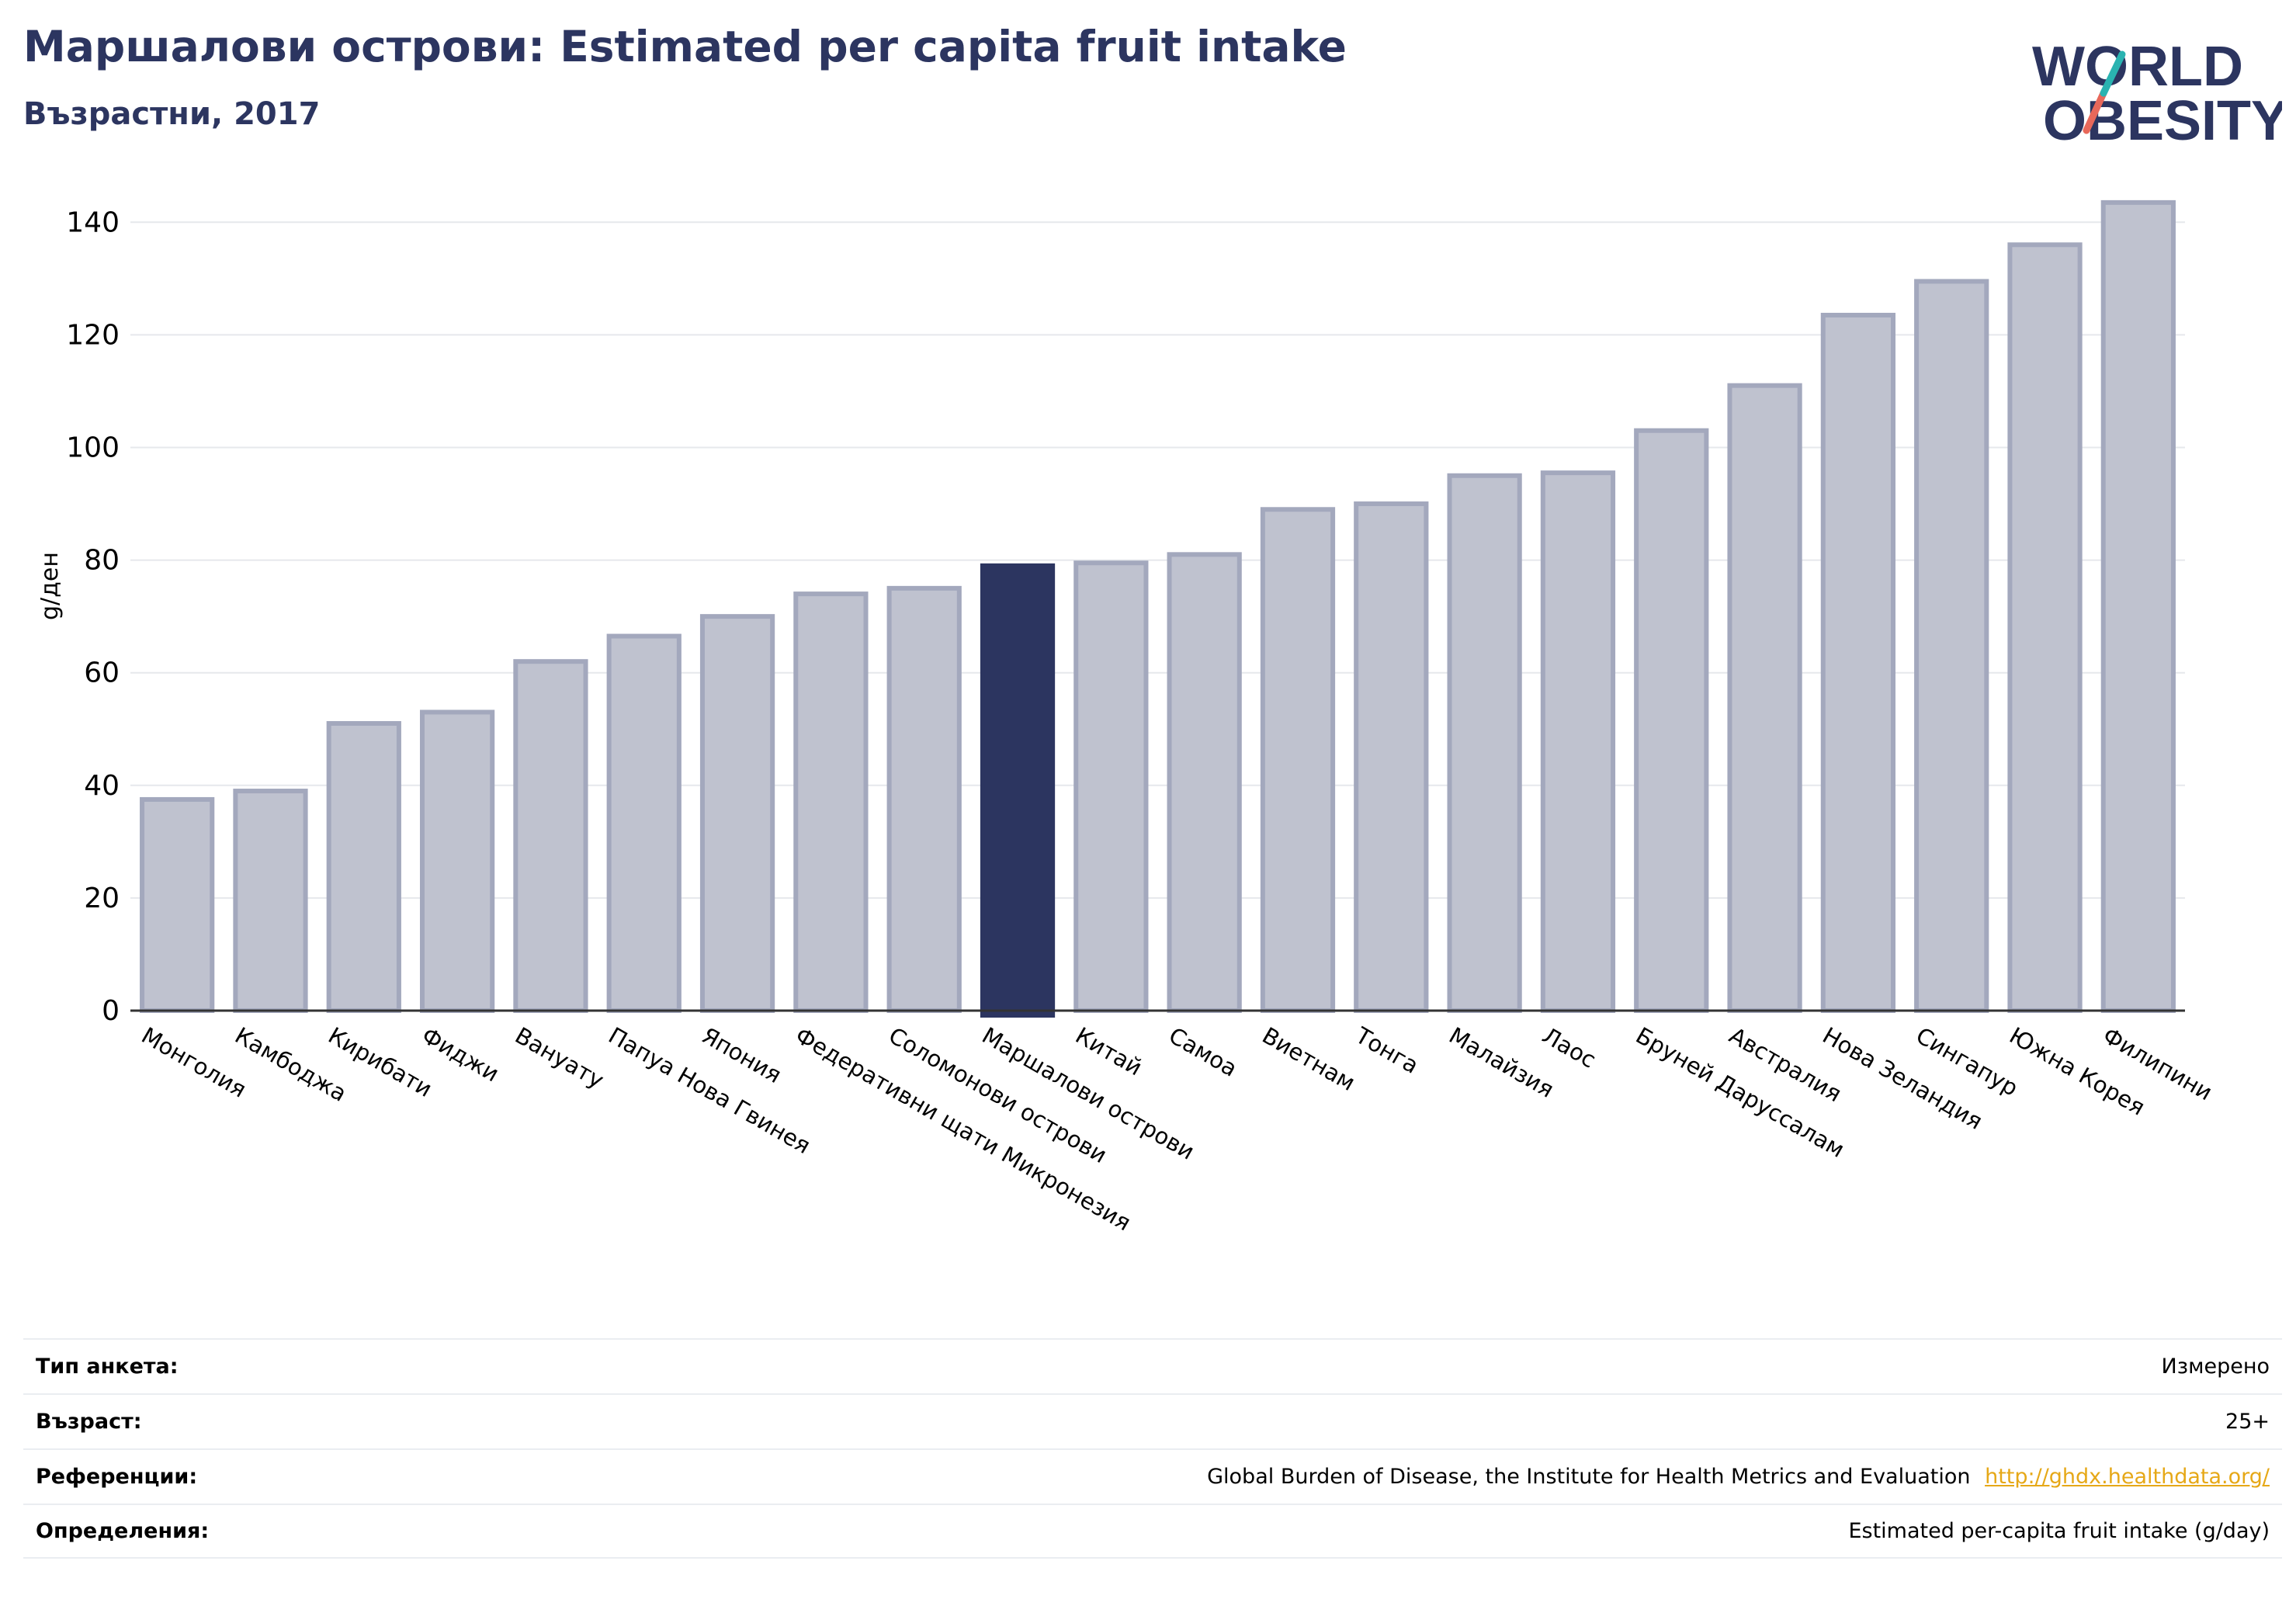 This screenshot has width=2296, height=1599. I want to click on meta-survey-value: Измерено, so click(2215, 1366).